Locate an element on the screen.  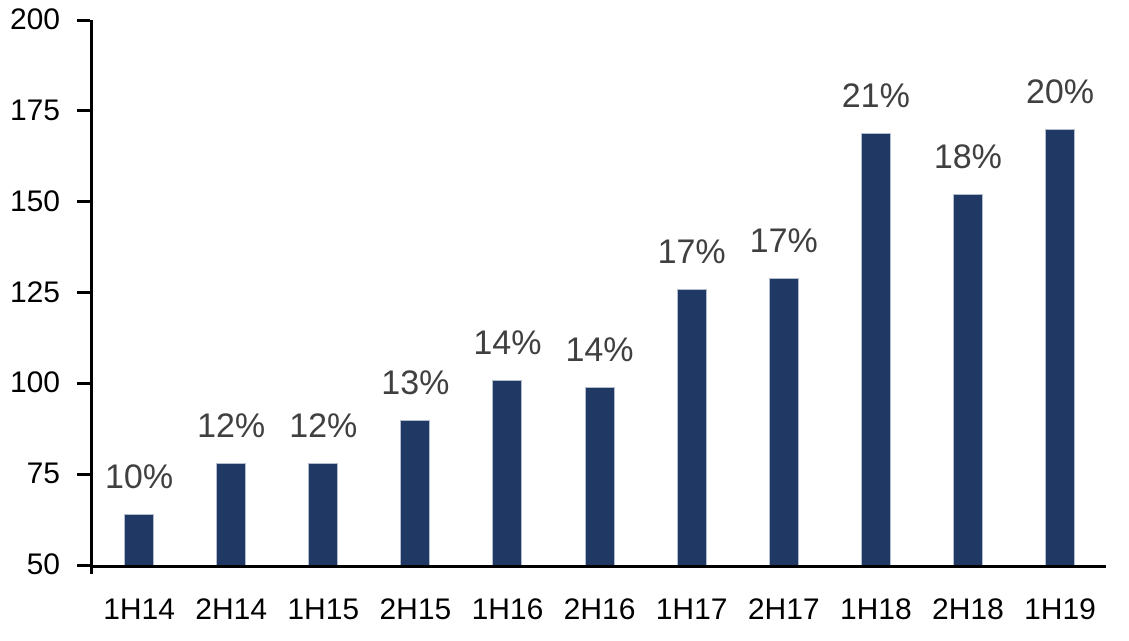
x-tick-label: 1H18 is located at coordinates (875, 609).